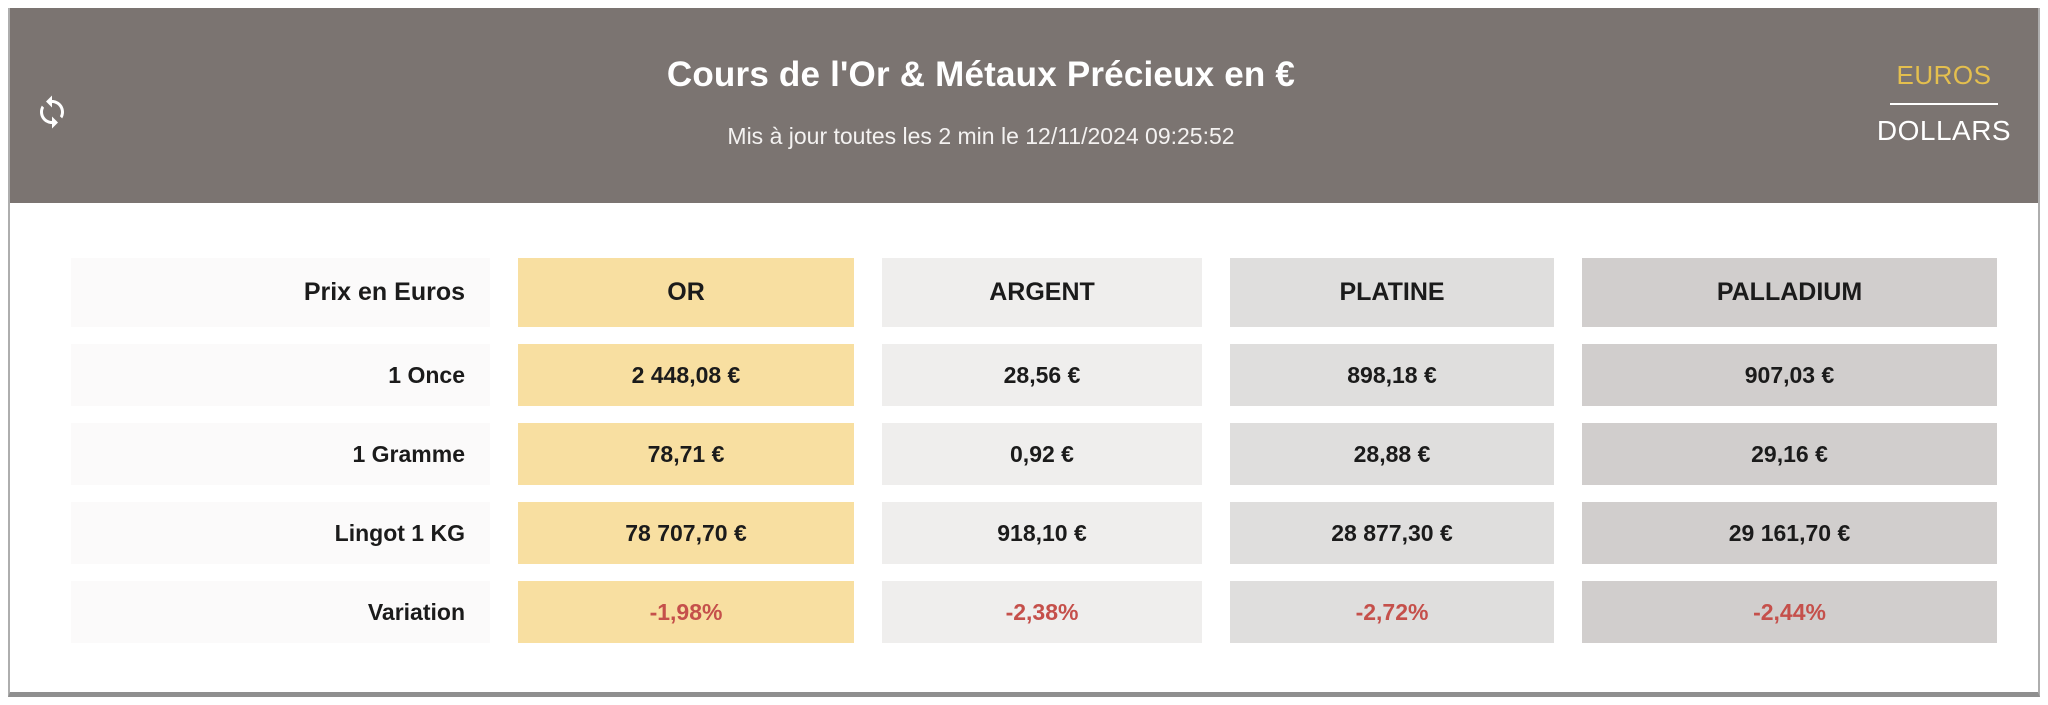  What do you see at coordinates (1944, 130) in the screenshot?
I see `currency-option-dollars: DOLLARS` at bounding box center [1944, 130].